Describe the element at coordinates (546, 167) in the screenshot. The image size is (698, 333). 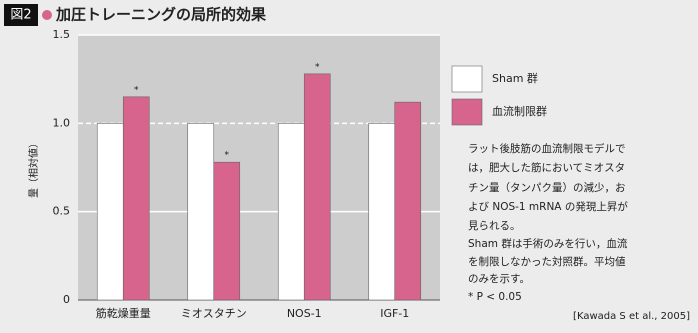
I see `note-line: は，肥大した筋においてミオスタ` at that location.